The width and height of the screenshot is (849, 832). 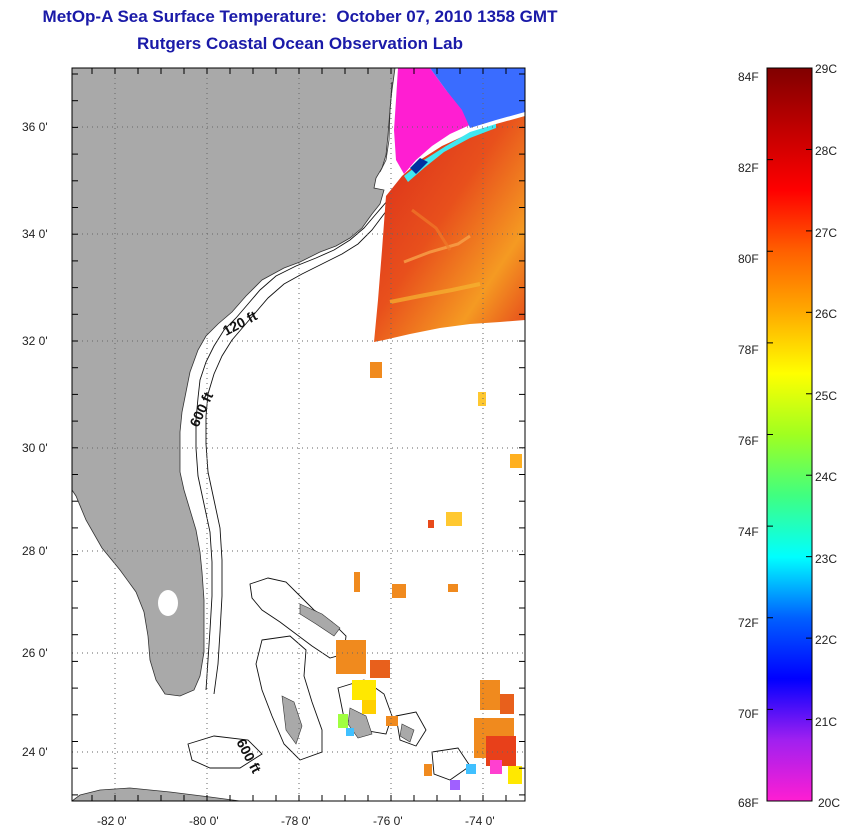 What do you see at coordinates (204, 821) in the screenshot?
I see `lon-label: -80 0'` at bounding box center [204, 821].